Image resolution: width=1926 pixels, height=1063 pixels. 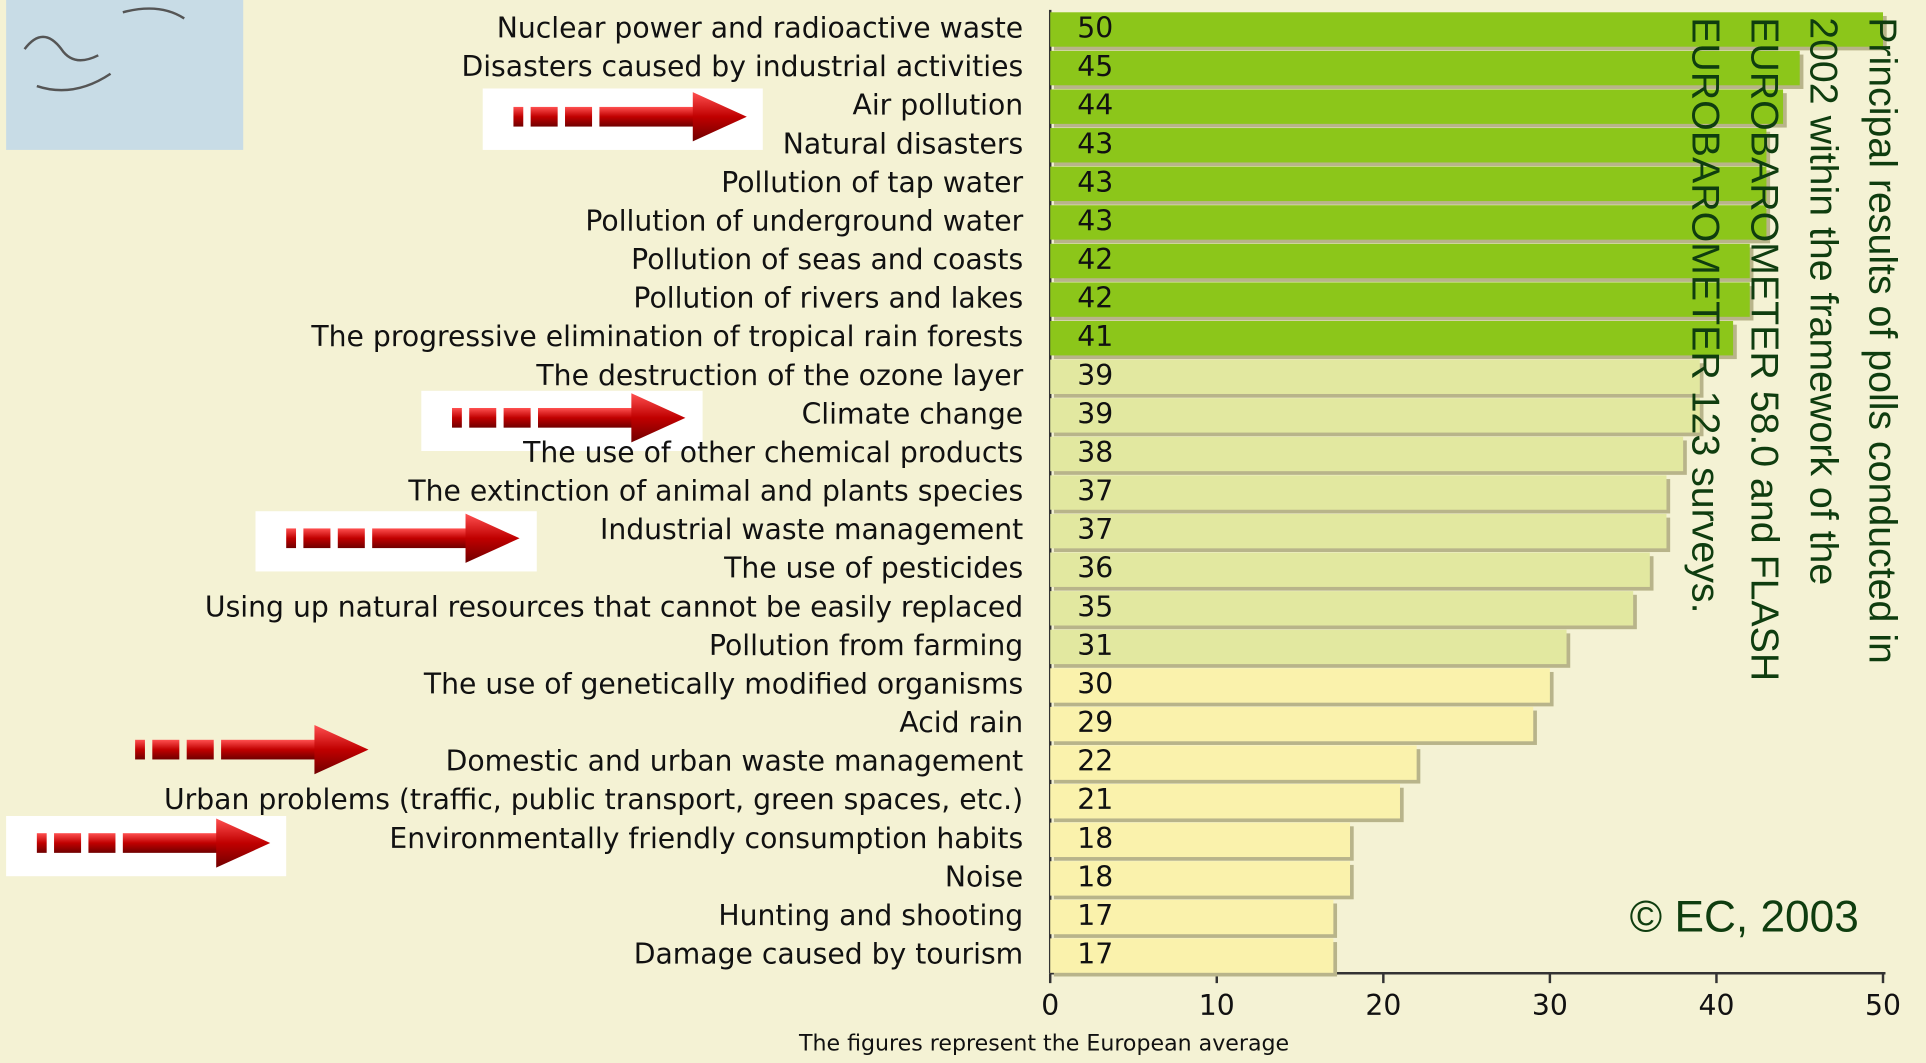 I want to click on category-label: Domestic and urban waste management, so click(x=735, y=761).